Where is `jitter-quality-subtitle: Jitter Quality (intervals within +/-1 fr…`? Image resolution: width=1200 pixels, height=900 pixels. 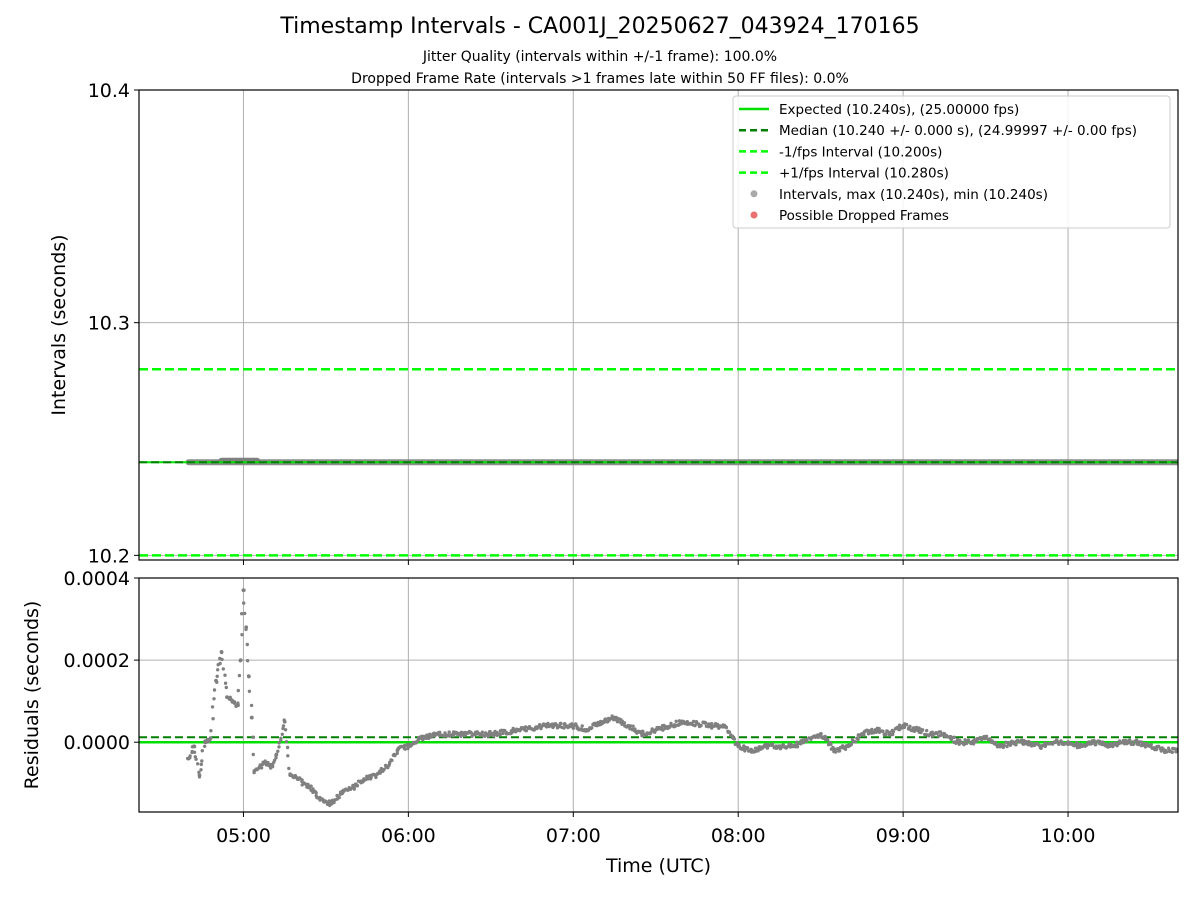 jitter-quality-subtitle: Jitter Quality (intervals within +/-1 fr… is located at coordinates (600, 57).